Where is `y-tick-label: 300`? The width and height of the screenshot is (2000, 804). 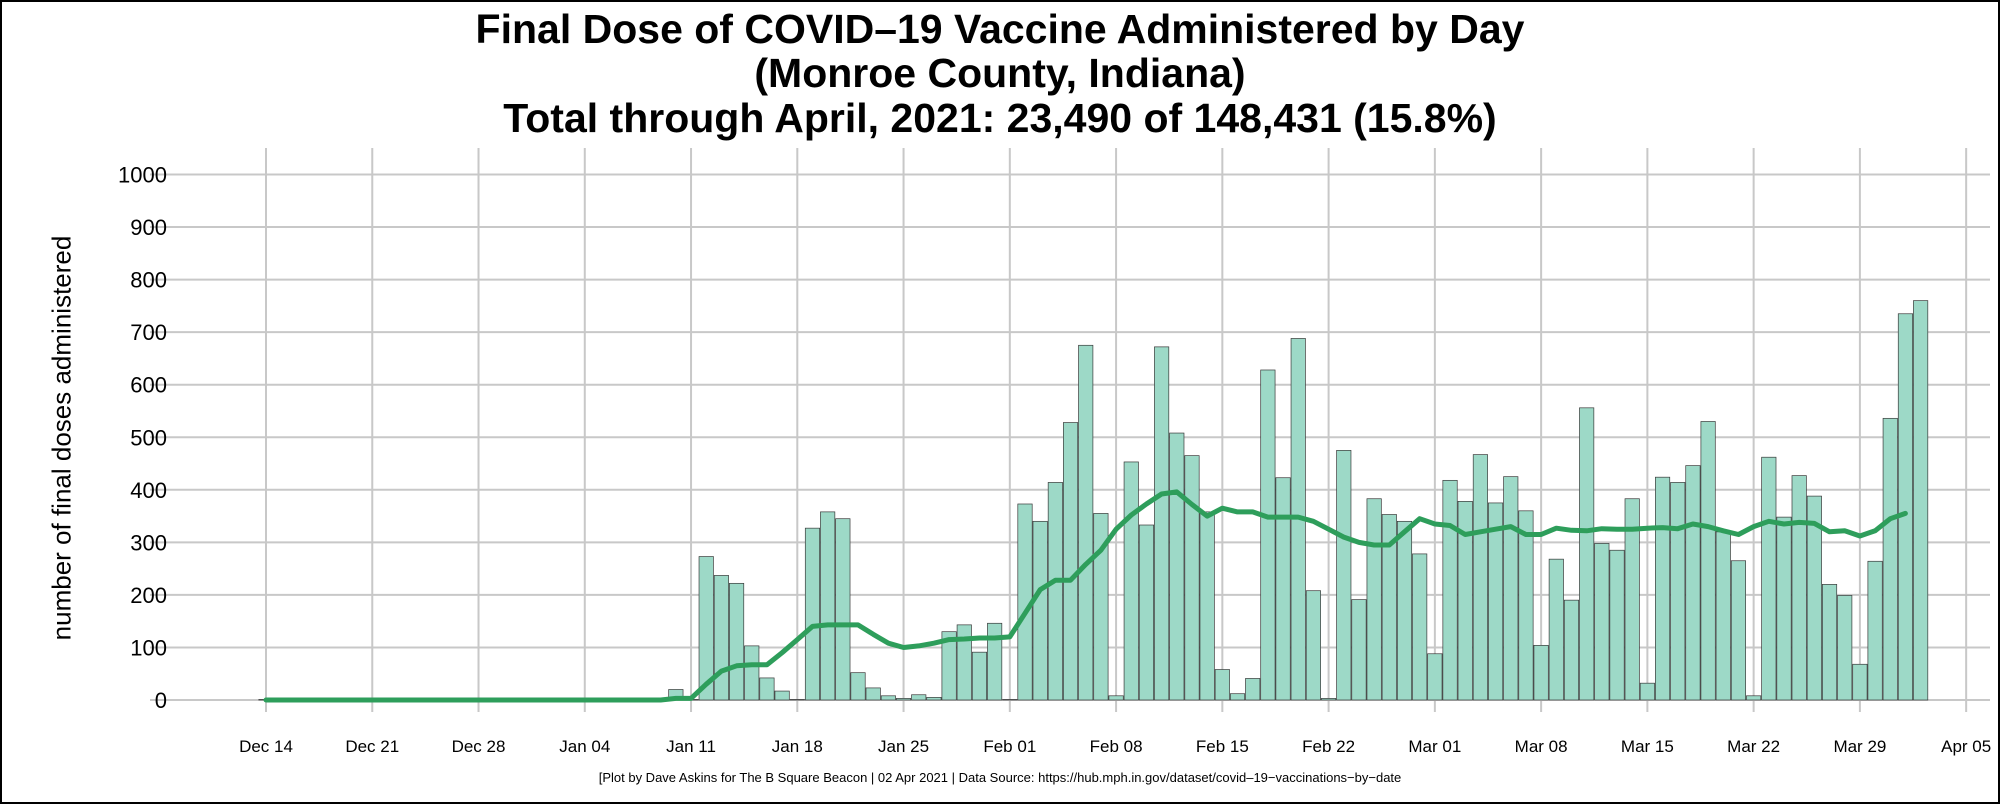 y-tick-label: 300 is located at coordinates (148, 542).